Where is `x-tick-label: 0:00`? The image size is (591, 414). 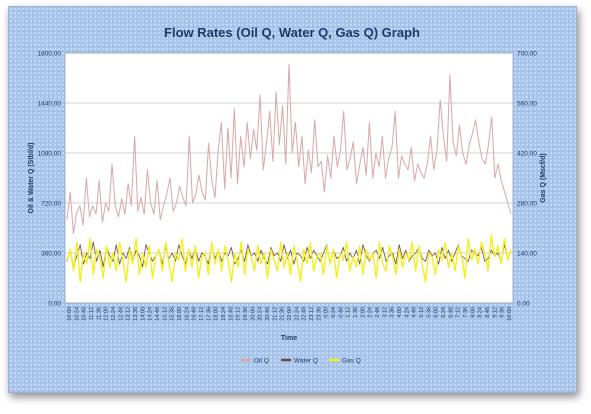 x-tick-label: 0:00 is located at coordinates (327, 312).